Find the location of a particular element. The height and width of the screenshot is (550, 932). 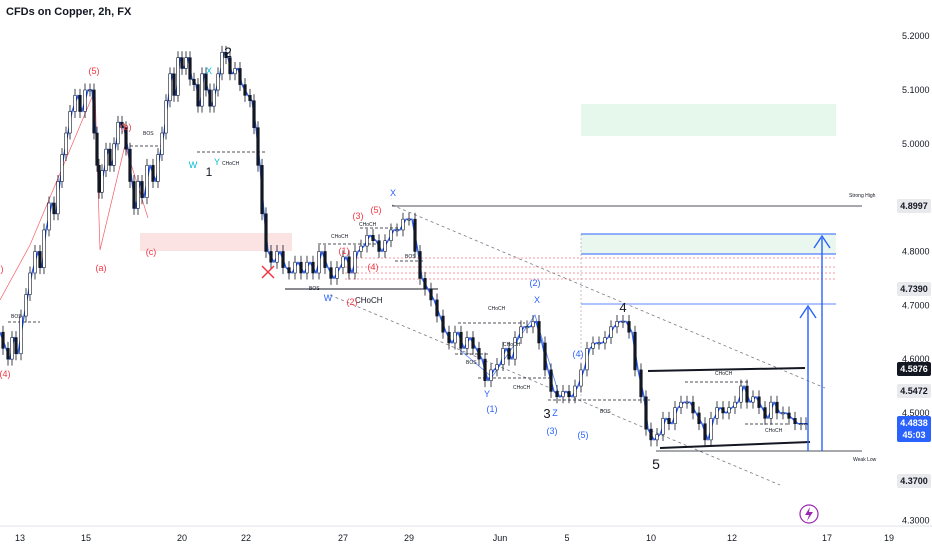

wave-label: (1) is located at coordinates (492, 409).